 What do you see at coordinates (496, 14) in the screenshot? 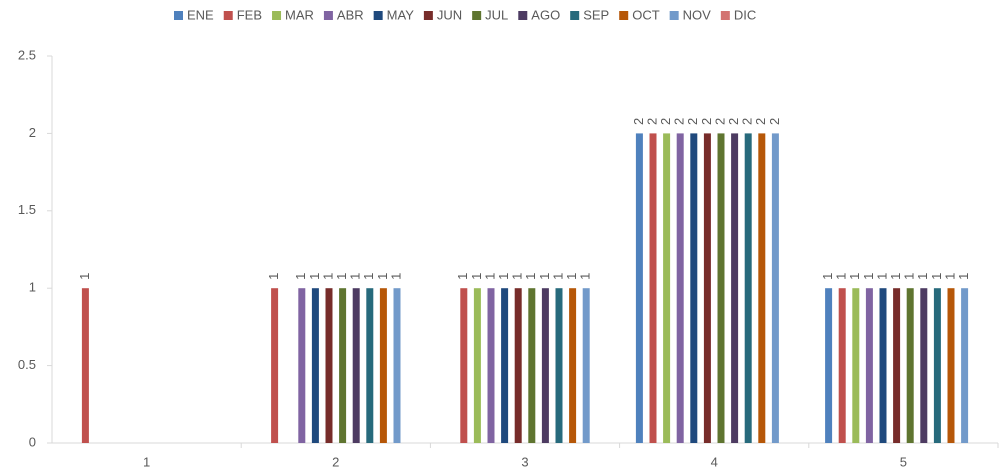
I see `legend-label: JUL` at bounding box center [496, 14].